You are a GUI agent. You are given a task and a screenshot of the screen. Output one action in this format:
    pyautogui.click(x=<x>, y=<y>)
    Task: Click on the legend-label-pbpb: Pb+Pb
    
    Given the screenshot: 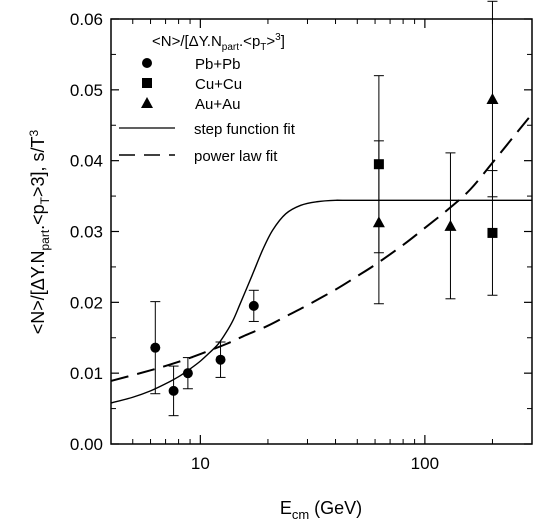 What is the action you would take?
    pyautogui.click(x=217, y=64)
    